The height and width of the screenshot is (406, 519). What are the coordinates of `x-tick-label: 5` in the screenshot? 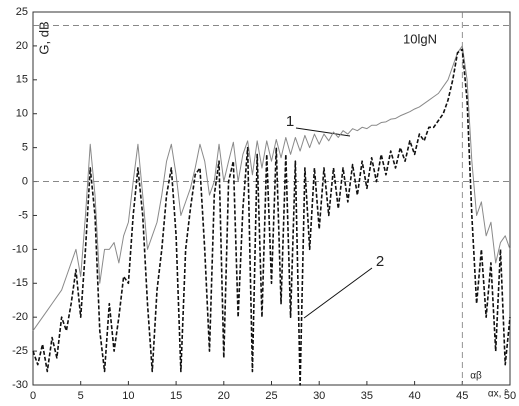 It's located at (81, 396).